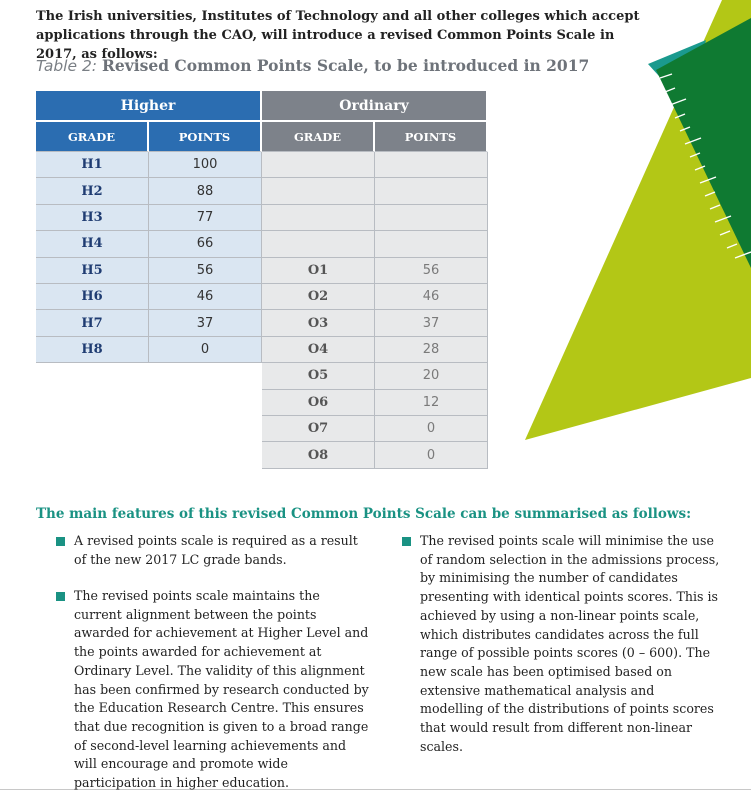 This screenshot has width=751, height=793. I want to click on grade-cell: H7, so click(92, 323).